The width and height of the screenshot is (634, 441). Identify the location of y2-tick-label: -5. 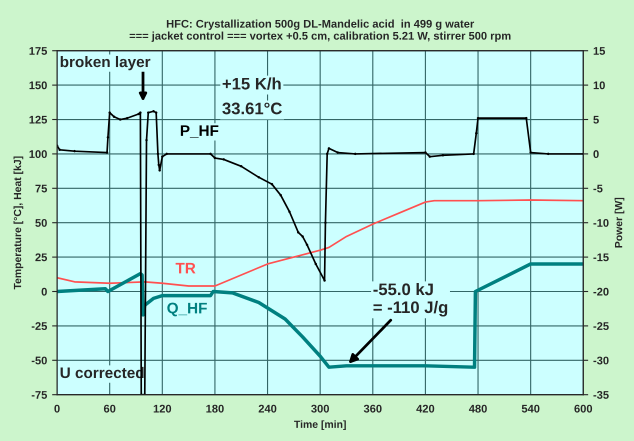
(598, 188).